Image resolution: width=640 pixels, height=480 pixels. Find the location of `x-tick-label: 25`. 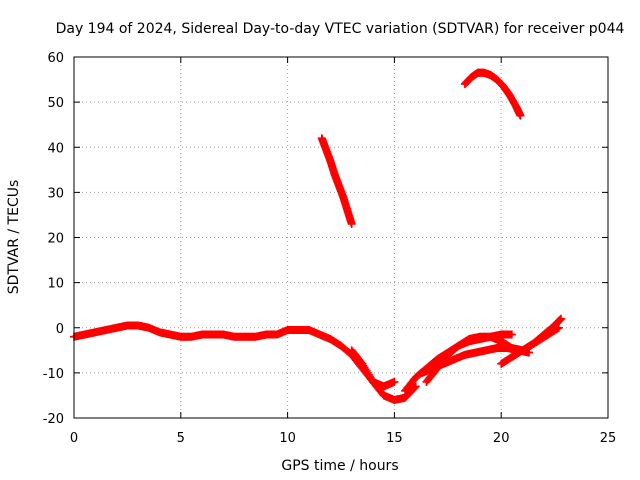

x-tick-label: 25 is located at coordinates (608, 438).